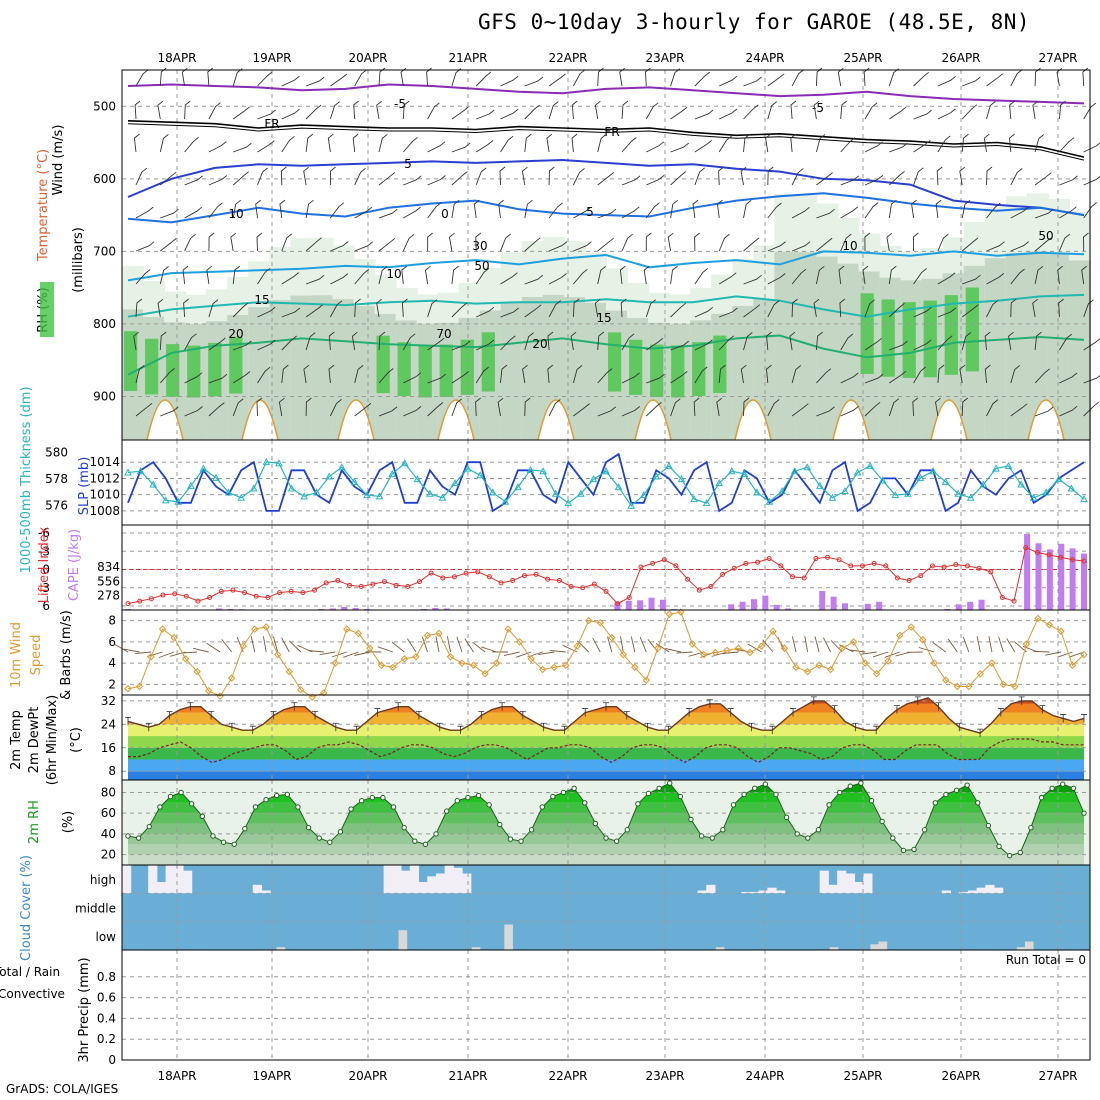 Image resolution: width=1100 pixels, height=1100 pixels. Describe the element at coordinates (46, 570) in the screenshot. I see `li-tick-label: 0` at that location.